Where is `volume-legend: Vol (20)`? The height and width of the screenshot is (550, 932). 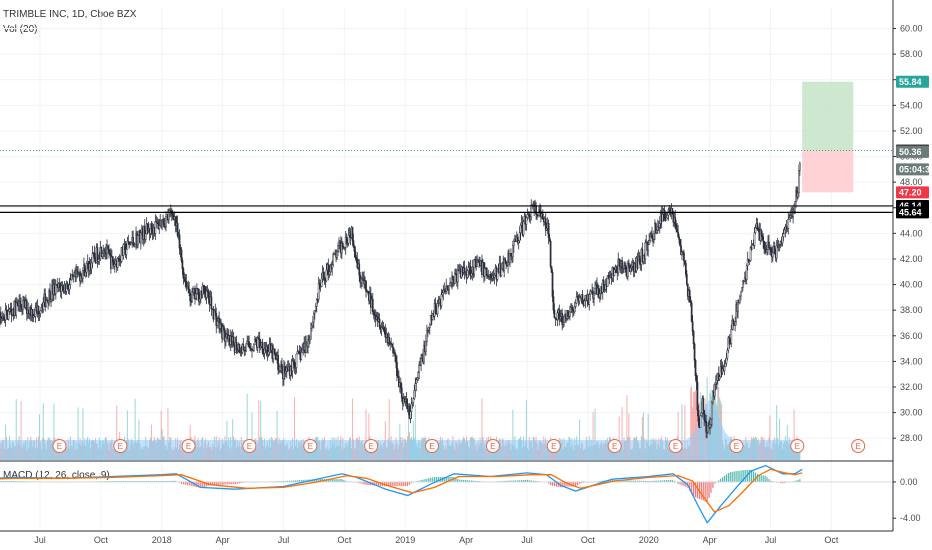
volume-legend: Vol (20) is located at coordinates (20, 29).